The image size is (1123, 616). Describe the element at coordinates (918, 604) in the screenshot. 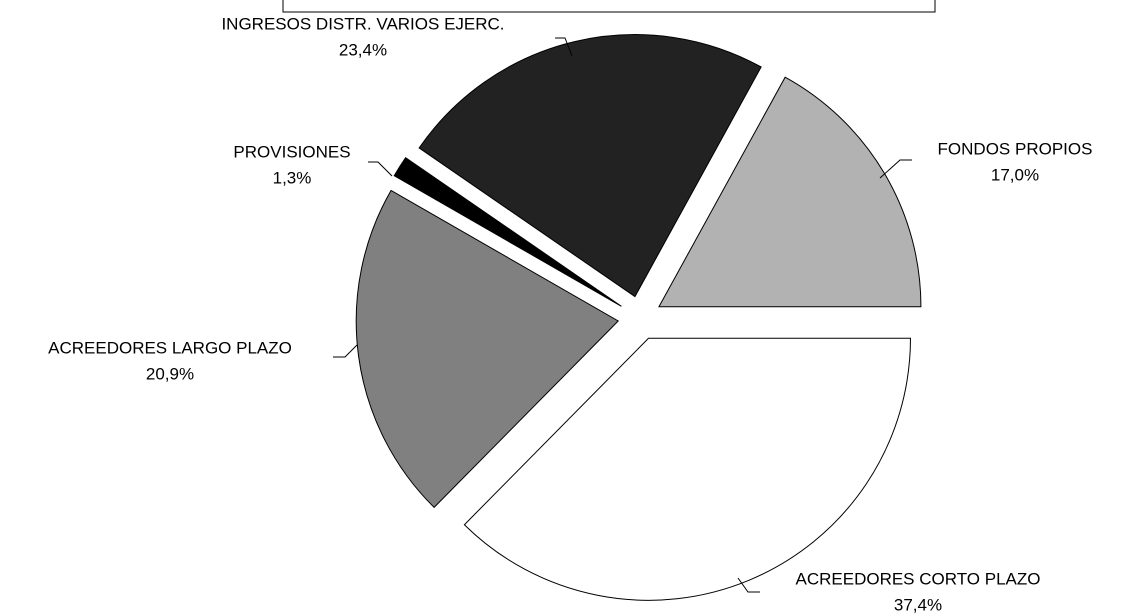

I see `slice-value-label: 37,4%` at that location.